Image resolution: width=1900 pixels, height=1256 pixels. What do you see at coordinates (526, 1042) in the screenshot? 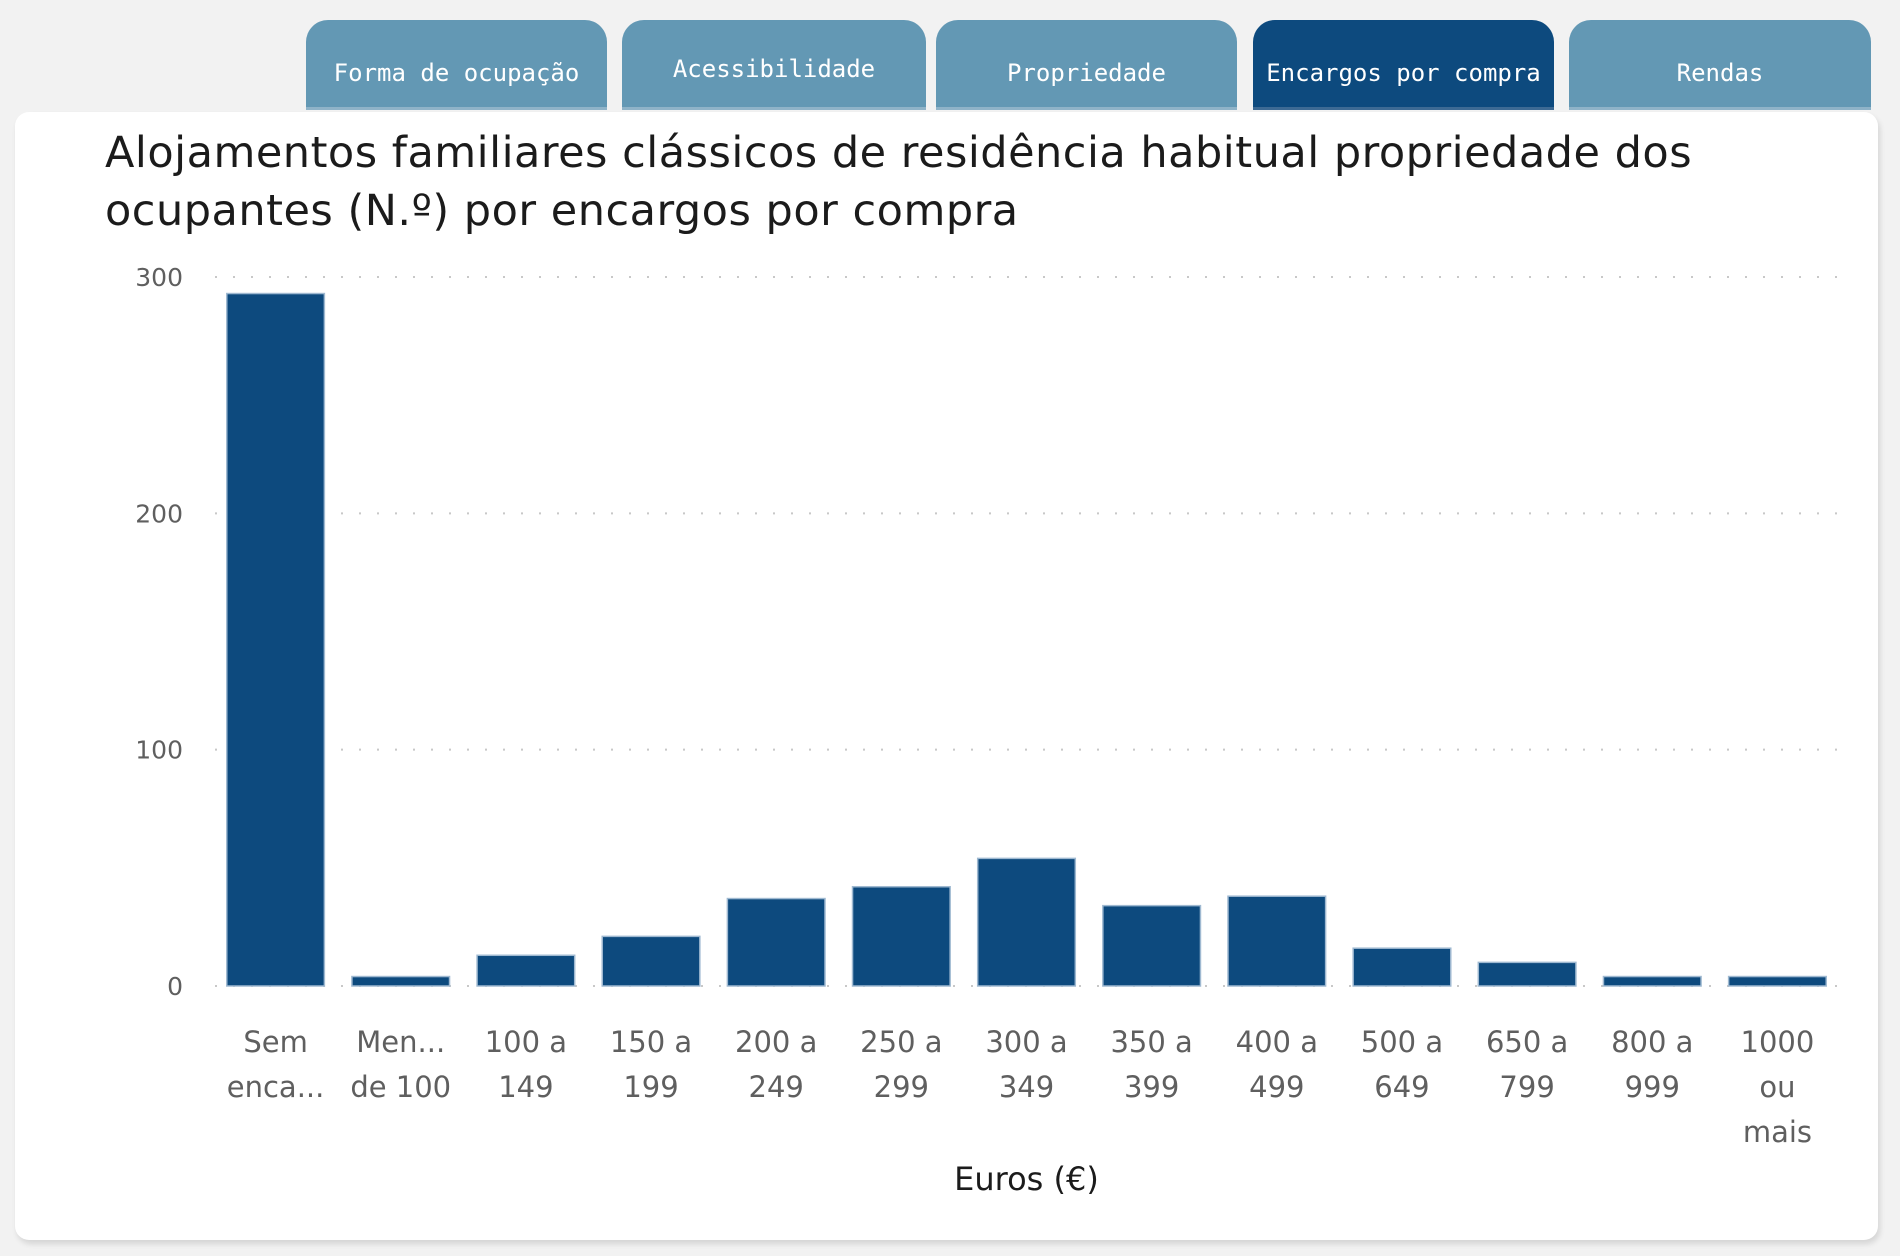
I see `x-tick-label: 100 a` at bounding box center [526, 1042].